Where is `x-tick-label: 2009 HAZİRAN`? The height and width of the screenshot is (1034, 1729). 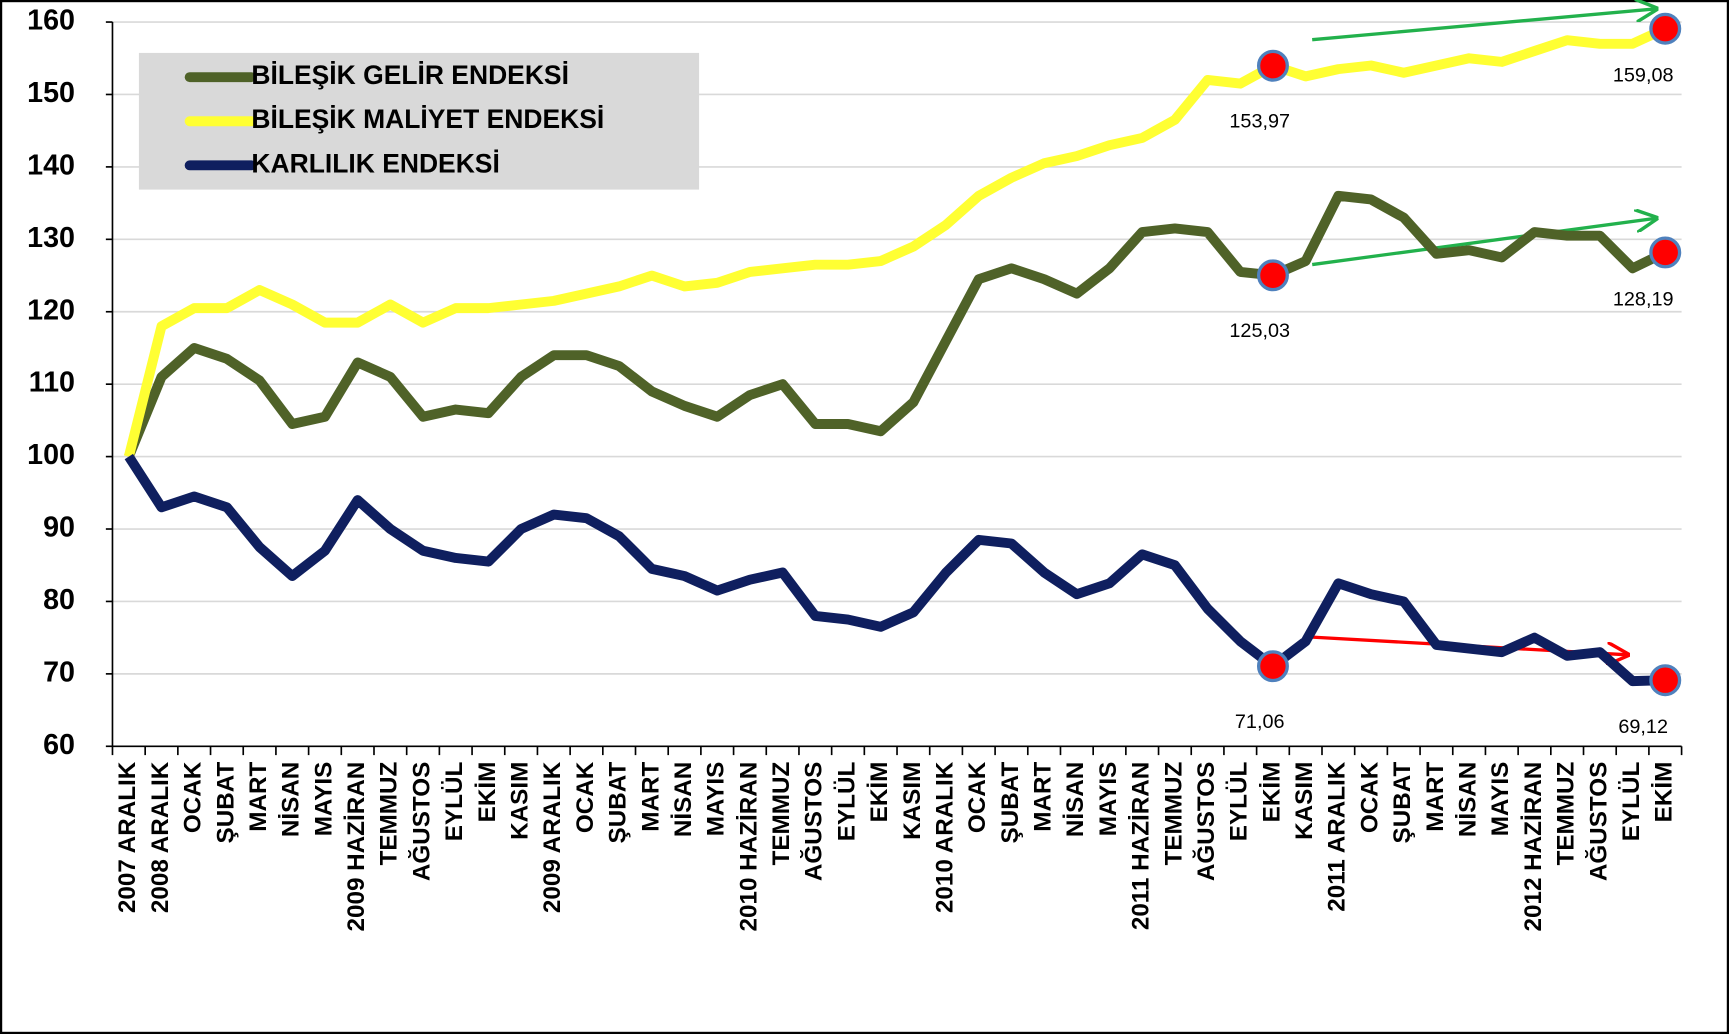
x-tick-label: 2009 HAZİRAN is located at coordinates (356, 847).